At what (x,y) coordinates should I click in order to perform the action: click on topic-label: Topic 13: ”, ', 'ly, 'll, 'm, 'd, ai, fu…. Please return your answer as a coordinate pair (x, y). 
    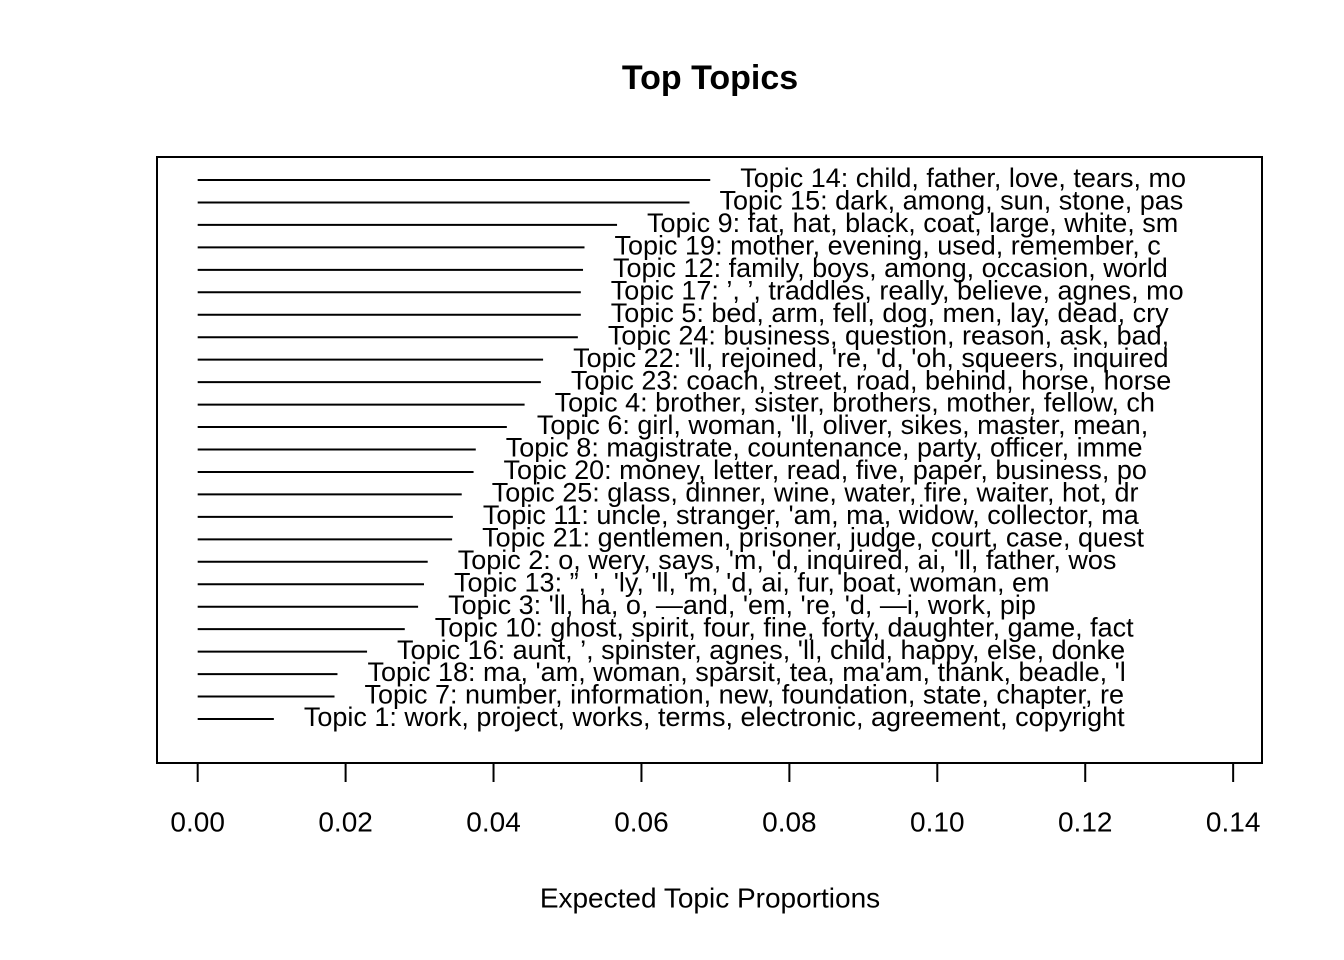
    Looking at the image, I should click on (751, 582).